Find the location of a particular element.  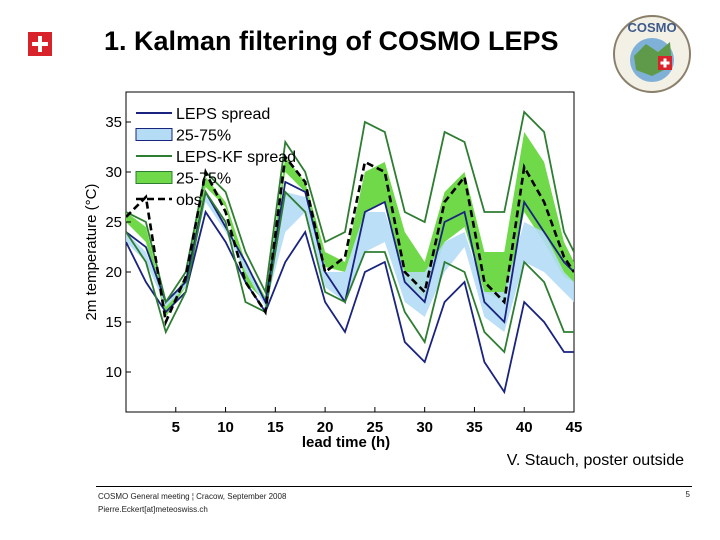

y-tick-label: 15 is located at coordinates (113, 322).